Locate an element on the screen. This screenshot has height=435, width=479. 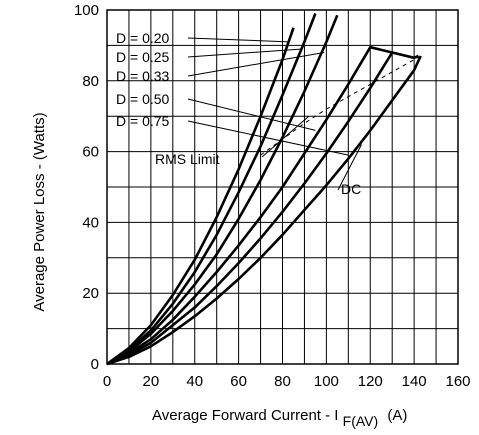
label-dc: DC is located at coordinates (351, 189).